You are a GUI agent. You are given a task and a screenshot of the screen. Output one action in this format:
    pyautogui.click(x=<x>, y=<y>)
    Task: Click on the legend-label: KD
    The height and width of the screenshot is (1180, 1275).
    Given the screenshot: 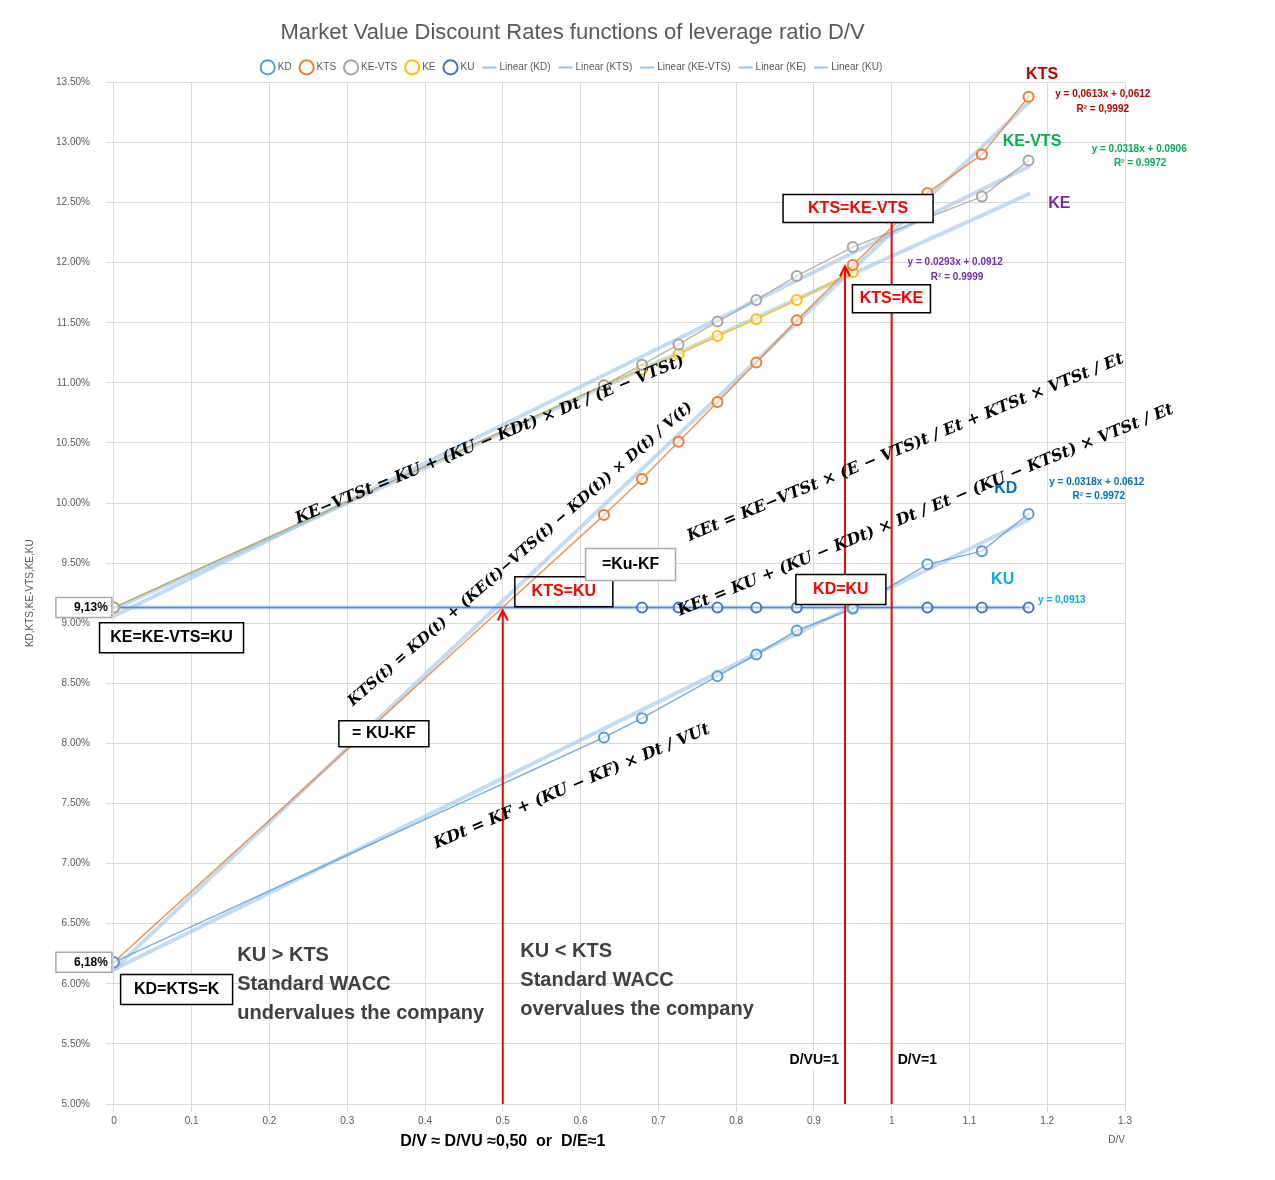 What is the action you would take?
    pyautogui.click(x=284, y=67)
    